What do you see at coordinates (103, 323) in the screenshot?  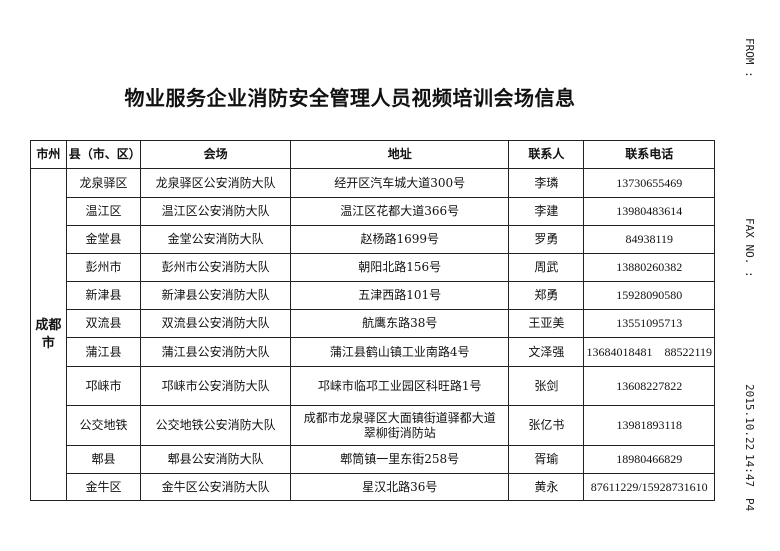 I see `county-cell: 双流县` at bounding box center [103, 323].